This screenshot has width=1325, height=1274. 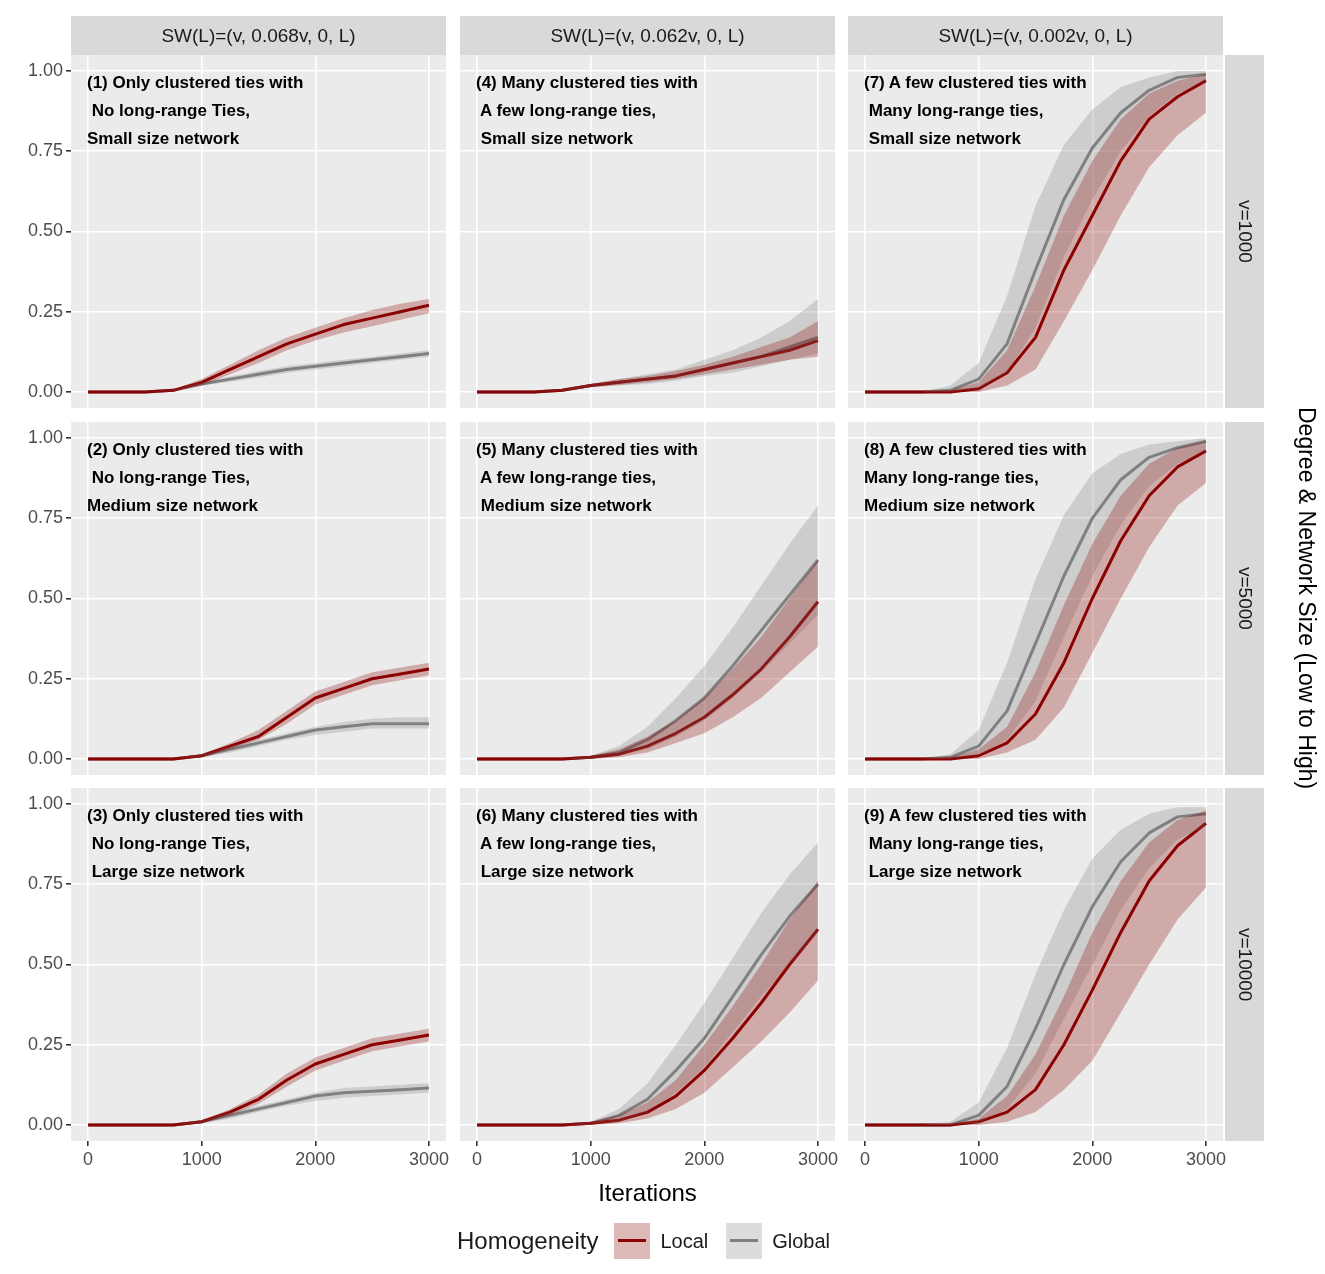 What do you see at coordinates (647, 35) in the screenshot?
I see `chart-title: SW(L)=(v, 0.062v, 0, L)` at bounding box center [647, 35].